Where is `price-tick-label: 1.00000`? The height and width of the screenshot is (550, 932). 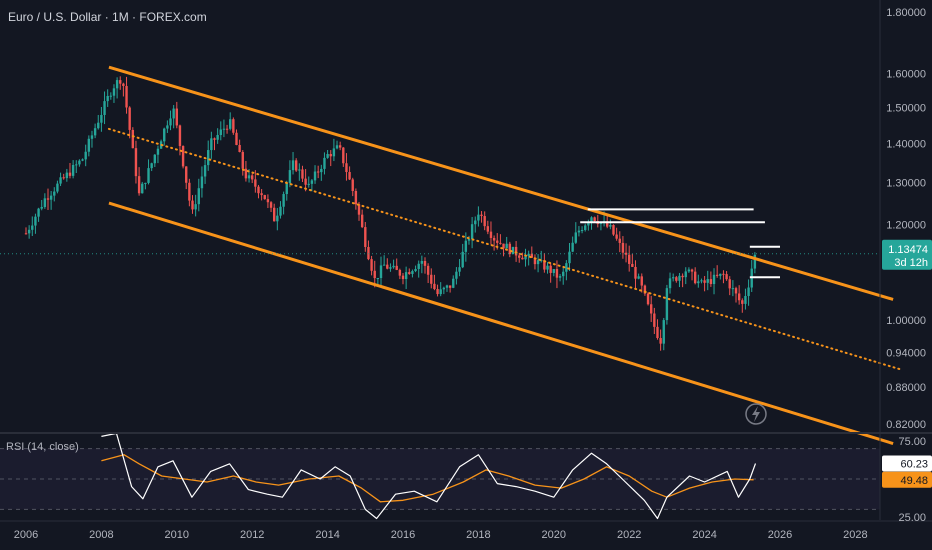 price-tick-label: 1.00000 is located at coordinates (906, 321).